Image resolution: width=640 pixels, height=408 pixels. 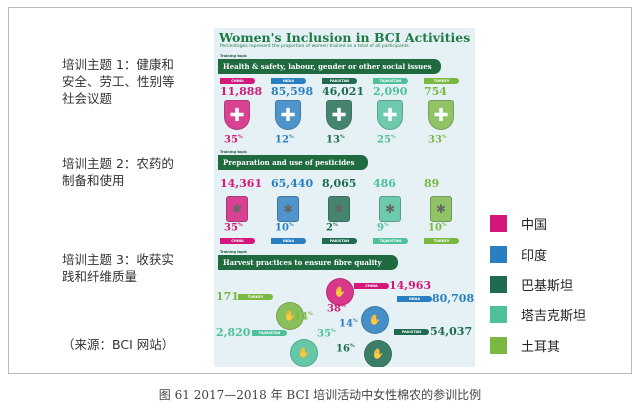 What do you see at coordinates (435, 91) in the screenshot?
I see `trained-count: 754` at bounding box center [435, 91].